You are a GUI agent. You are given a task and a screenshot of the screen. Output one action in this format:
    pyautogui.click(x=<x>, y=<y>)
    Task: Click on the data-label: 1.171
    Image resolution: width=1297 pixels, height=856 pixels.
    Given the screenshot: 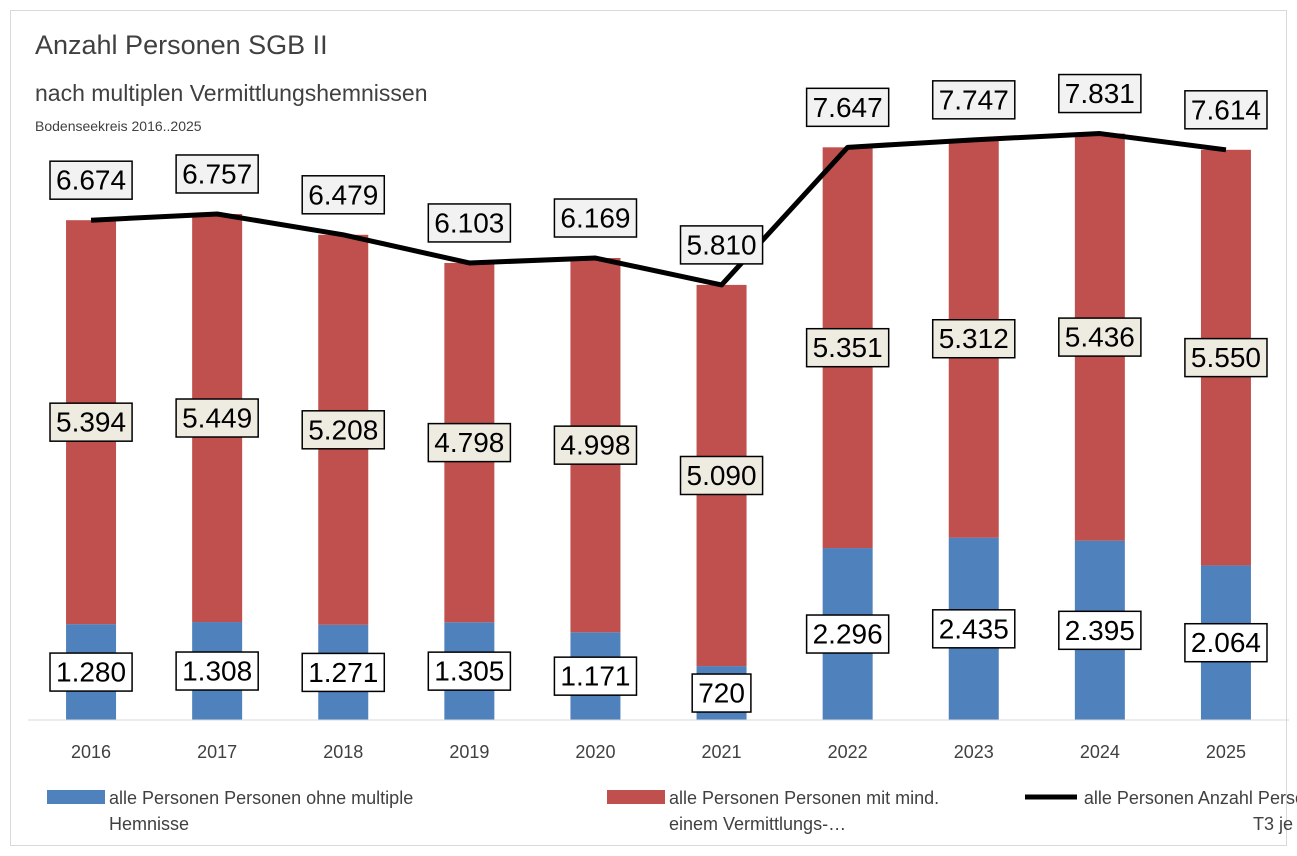 What is the action you would take?
    pyautogui.click(x=595, y=676)
    